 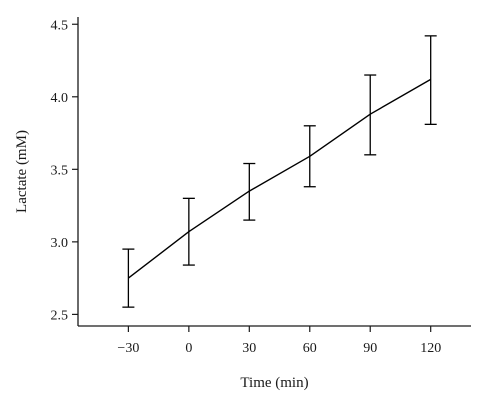 I want to click on y-tick-label: 2.5, so click(x=60, y=315).